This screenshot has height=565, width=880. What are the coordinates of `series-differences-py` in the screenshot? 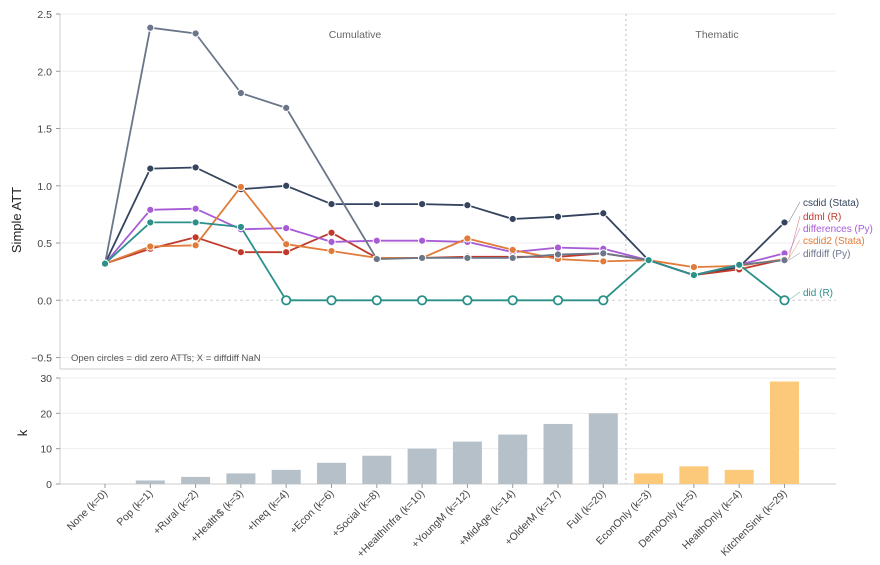 It's located at (444, 242).